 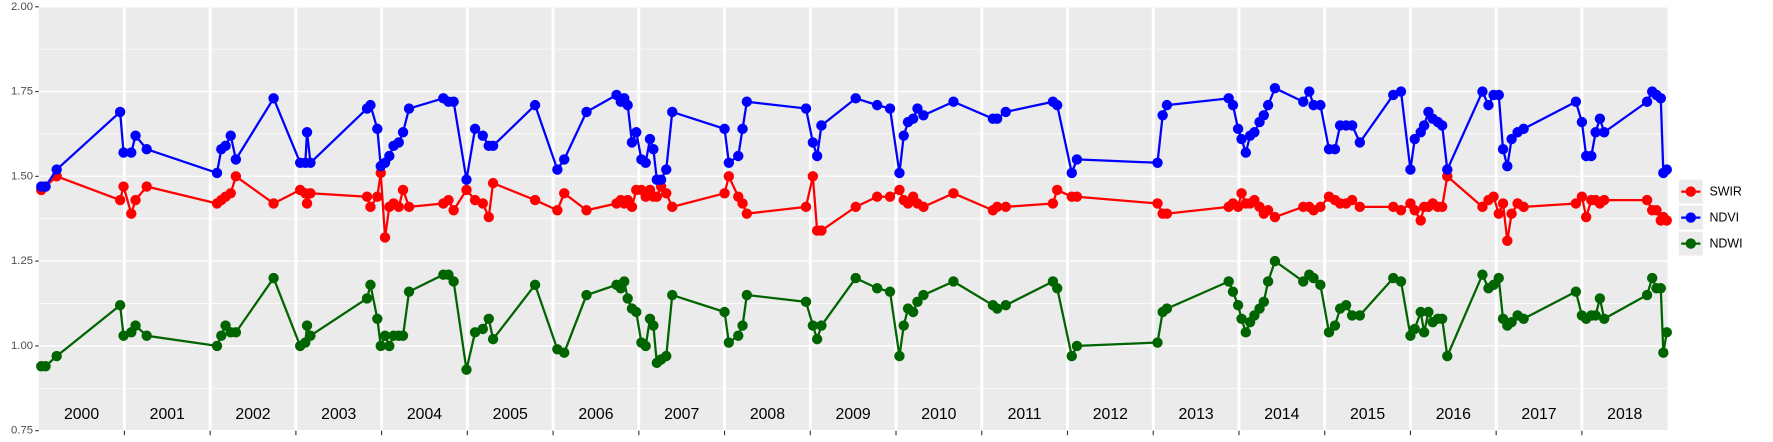 What do you see at coordinates (1725, 243) in the screenshot?
I see `legend-label: NDWI` at bounding box center [1725, 243].